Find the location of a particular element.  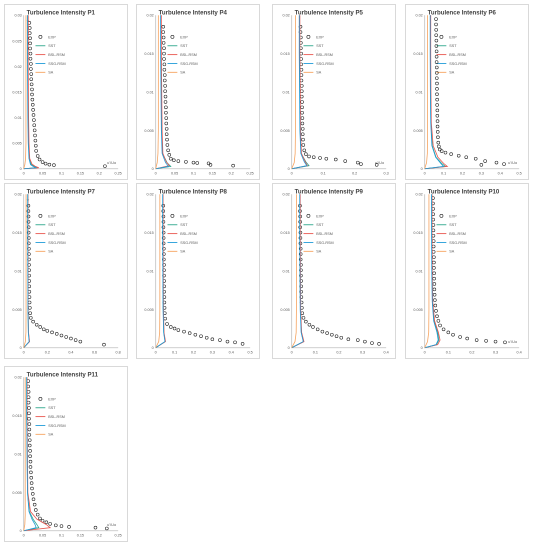

x-tick-label: 0.05 is located at coordinates (174, 174).